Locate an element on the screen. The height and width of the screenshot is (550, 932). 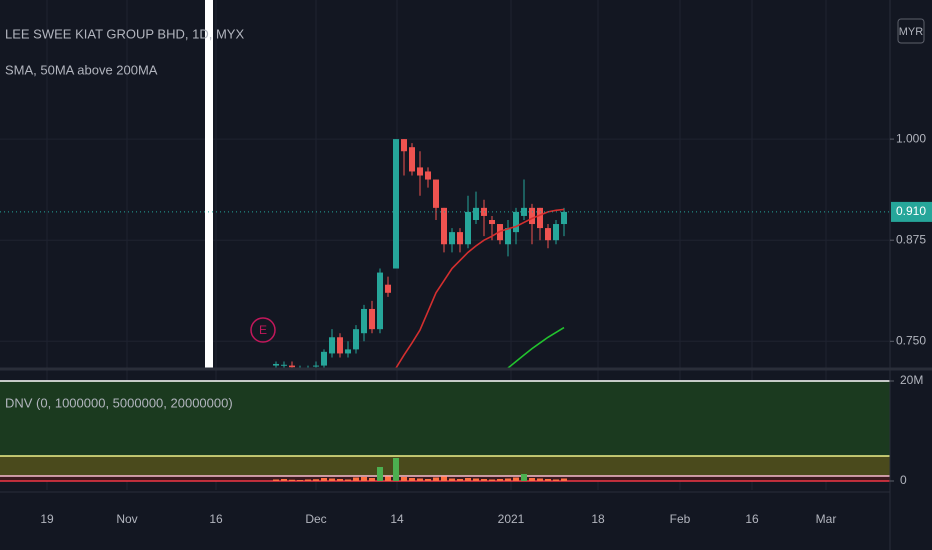
earnings-label: E is located at coordinates (263, 330).